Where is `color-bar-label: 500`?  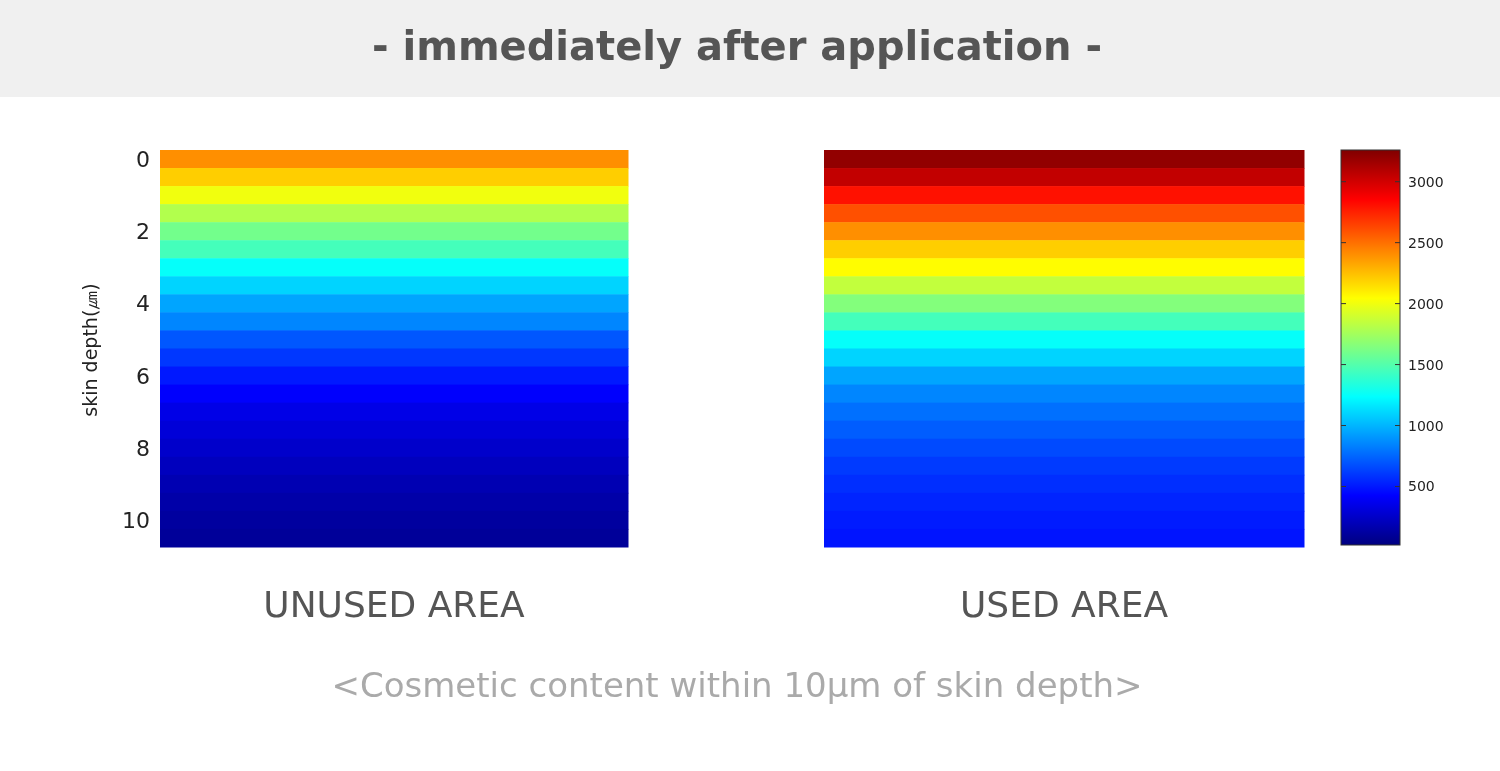
color-bar-label: 500 is located at coordinates (1421, 486).